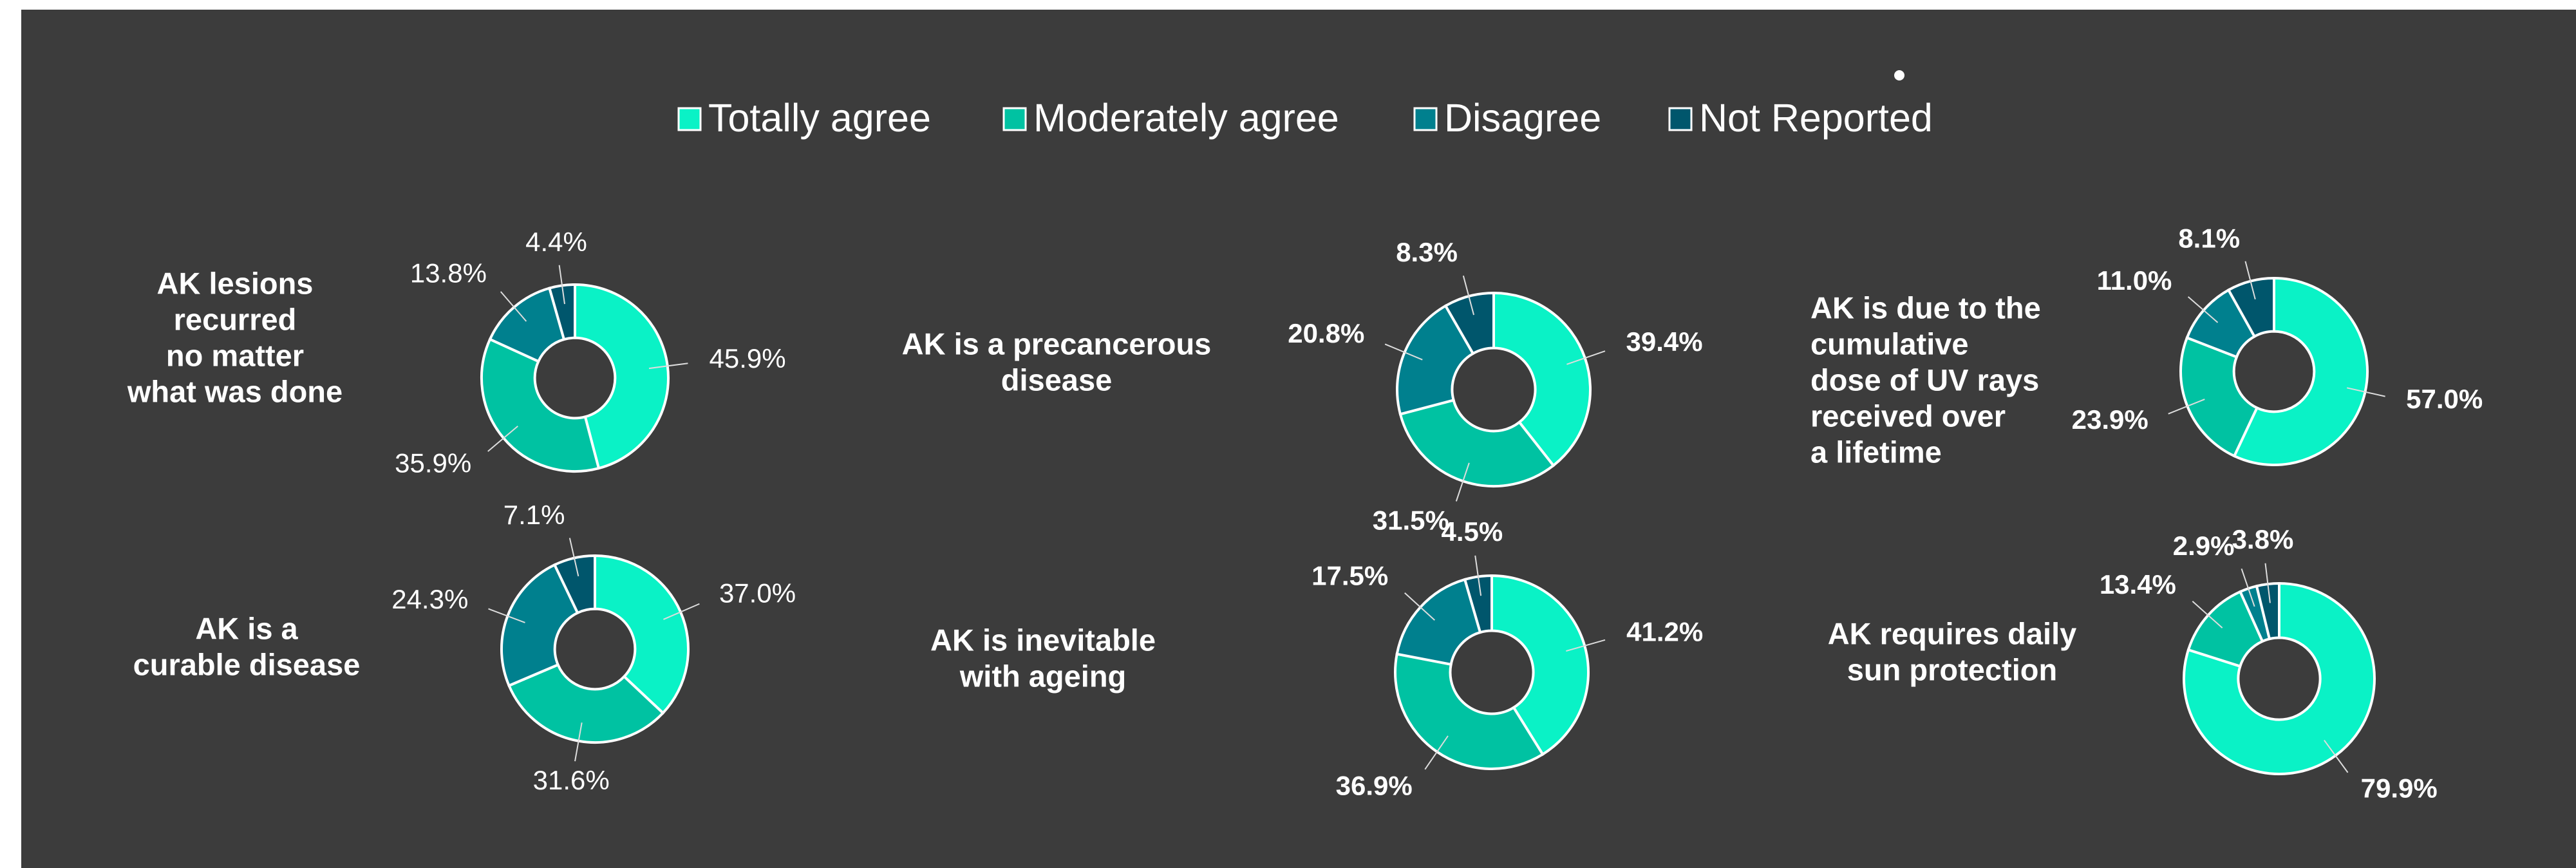 This screenshot has height=868, width=2576. What do you see at coordinates (748, 358) in the screenshot?
I see `data-label: 45.9%` at bounding box center [748, 358].